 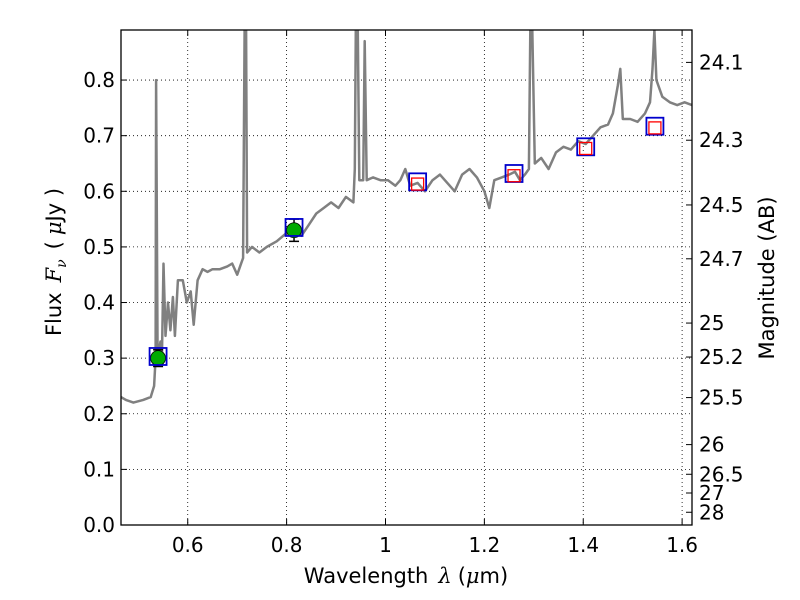 I want to click on y2-tick-label: 28, so click(x=711, y=512).